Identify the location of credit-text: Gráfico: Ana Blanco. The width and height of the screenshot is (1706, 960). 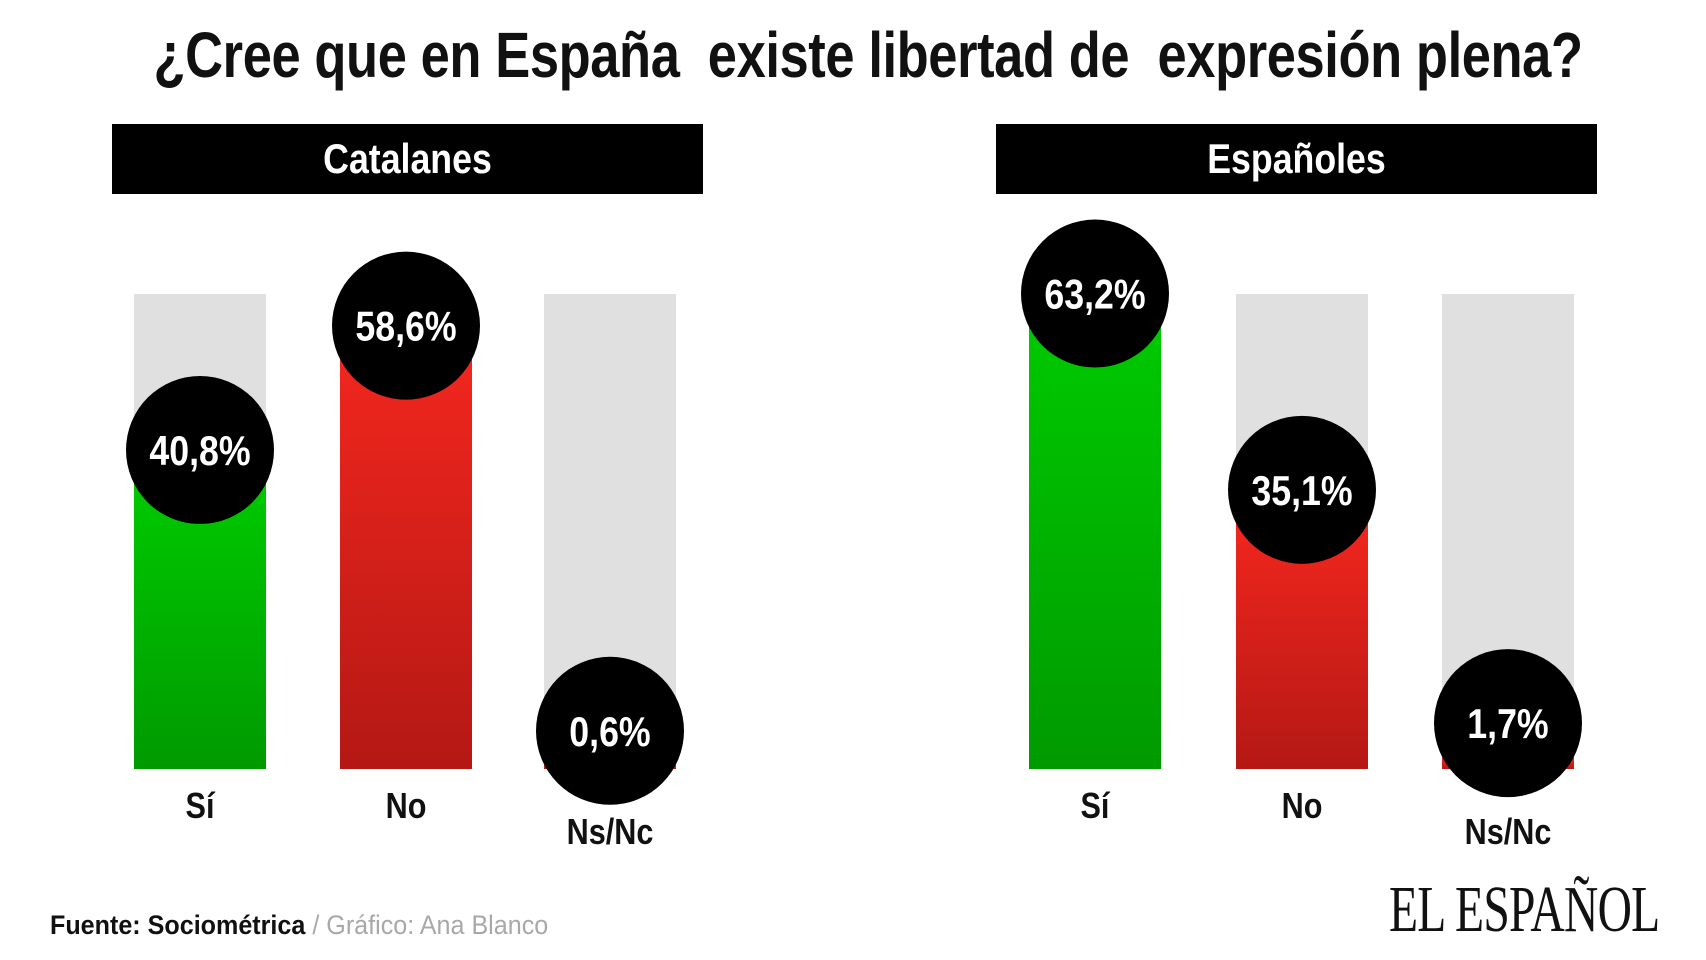
(437, 925).